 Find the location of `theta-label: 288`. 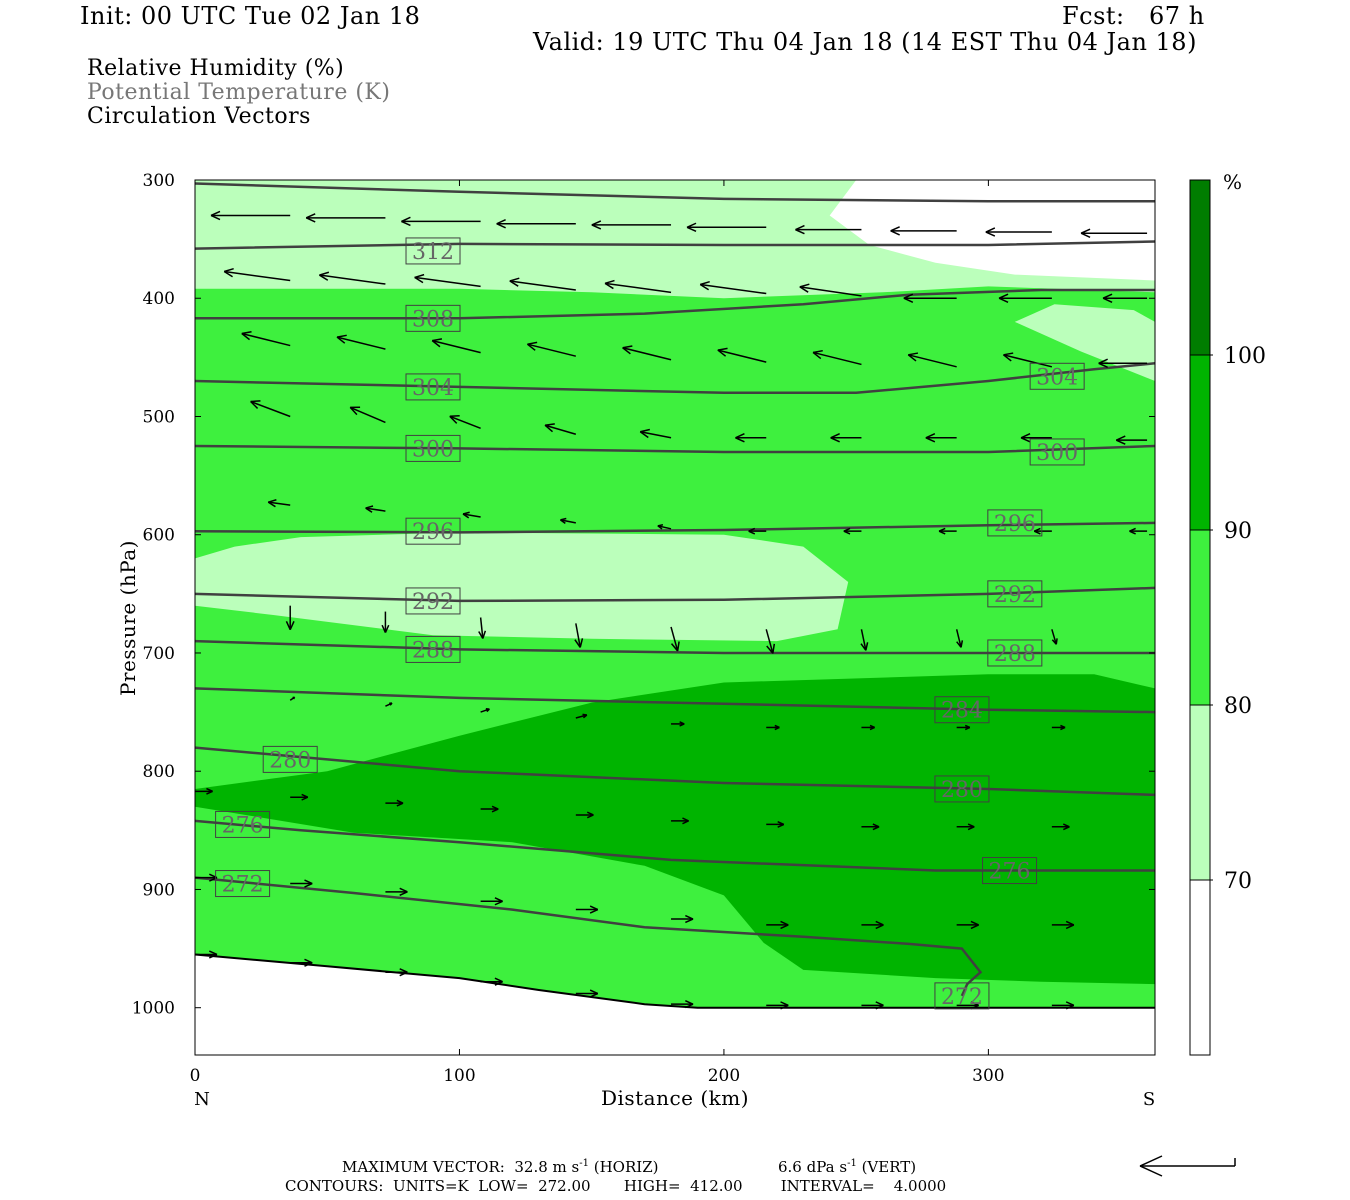

theta-label: 288 is located at coordinates (433, 649).